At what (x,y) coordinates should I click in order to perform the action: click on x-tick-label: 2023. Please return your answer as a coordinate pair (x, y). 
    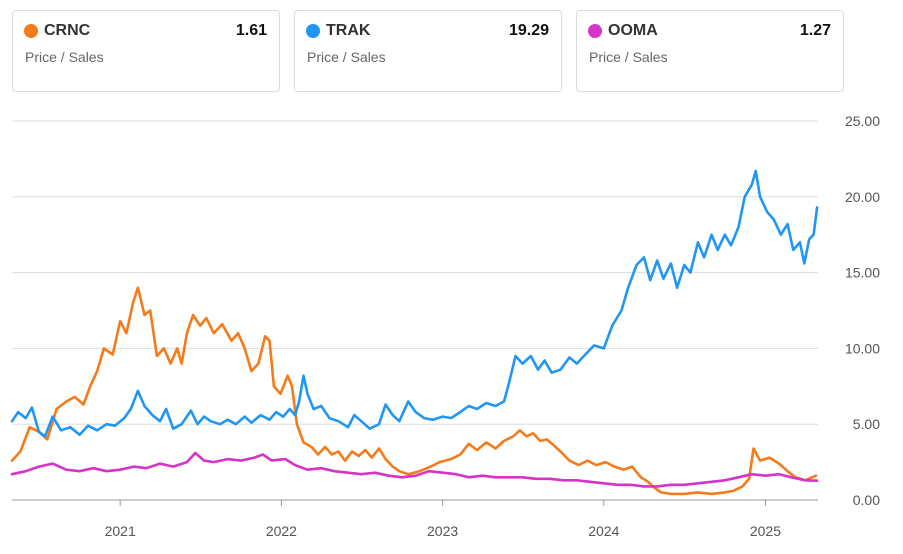
    Looking at the image, I should click on (442, 531).